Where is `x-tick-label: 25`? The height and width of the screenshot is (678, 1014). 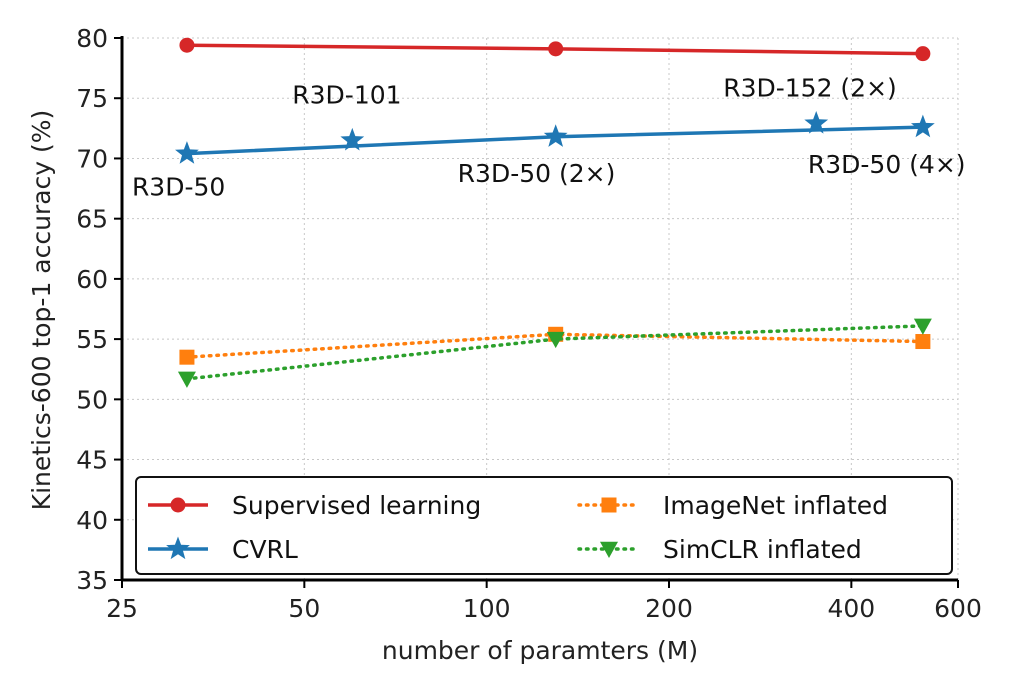
x-tick-label: 25 is located at coordinates (122, 608).